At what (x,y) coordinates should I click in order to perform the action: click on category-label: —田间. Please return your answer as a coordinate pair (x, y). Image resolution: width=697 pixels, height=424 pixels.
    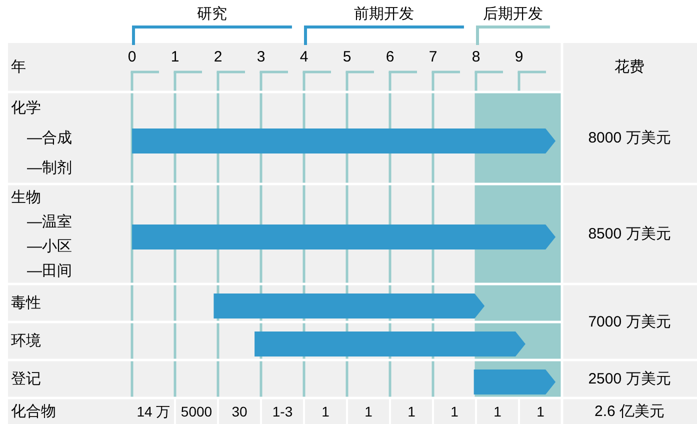
    Looking at the image, I should click on (49, 271).